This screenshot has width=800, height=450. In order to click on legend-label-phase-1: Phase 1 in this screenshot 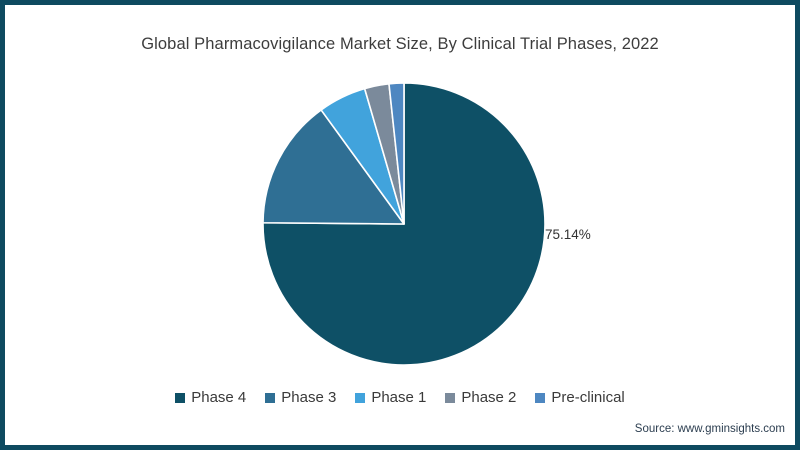, I will do `click(399, 397)`.